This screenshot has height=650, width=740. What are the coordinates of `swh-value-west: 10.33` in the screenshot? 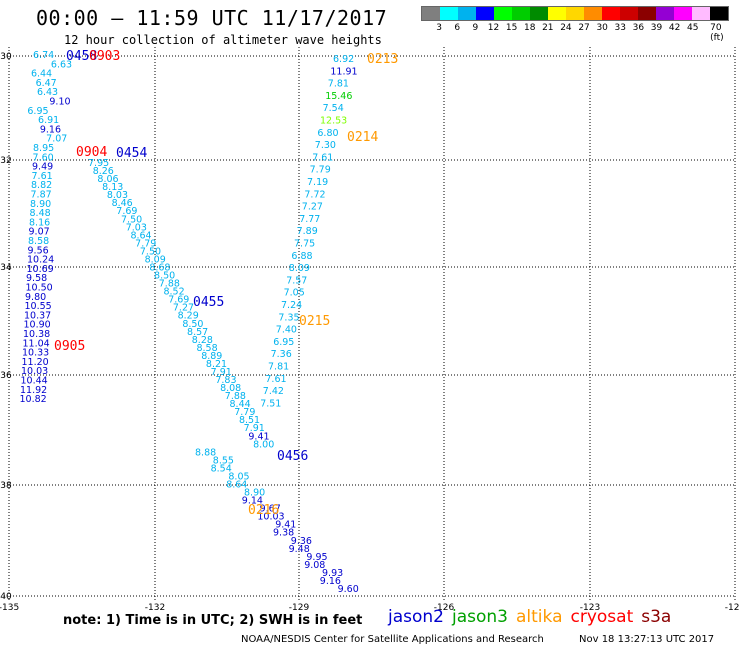 It's located at (35, 353).